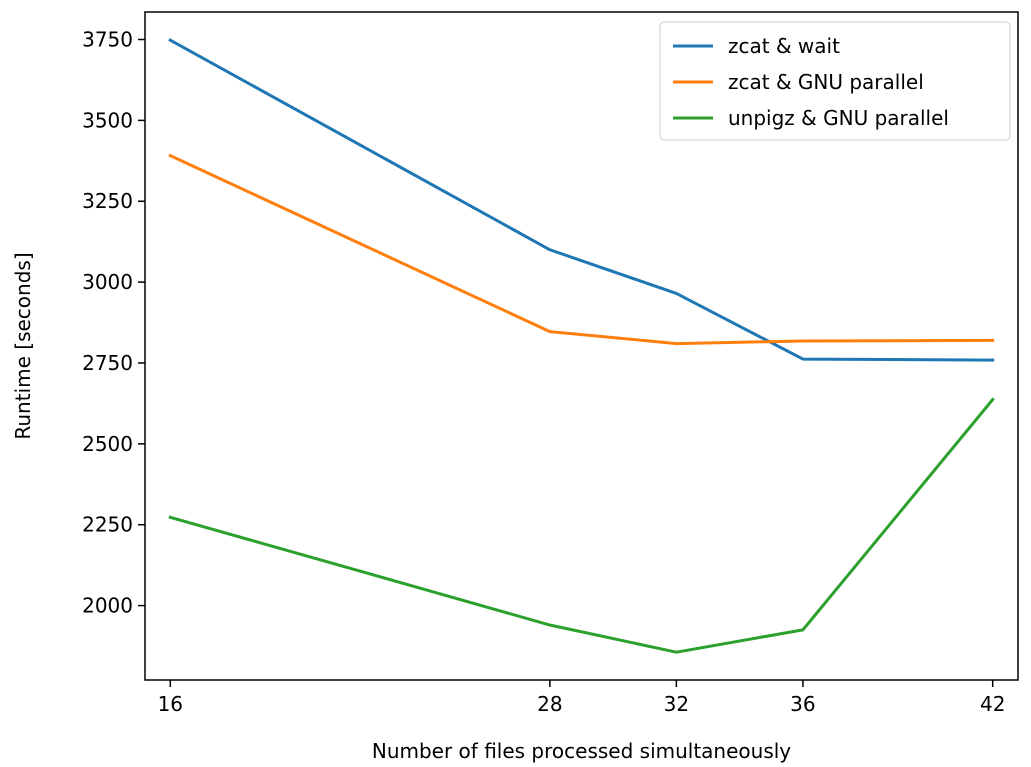 Image resolution: width=1031 pixels, height=767 pixels. What do you see at coordinates (107, 525) in the screenshot?
I see `y-tick-label: 2250` at bounding box center [107, 525].